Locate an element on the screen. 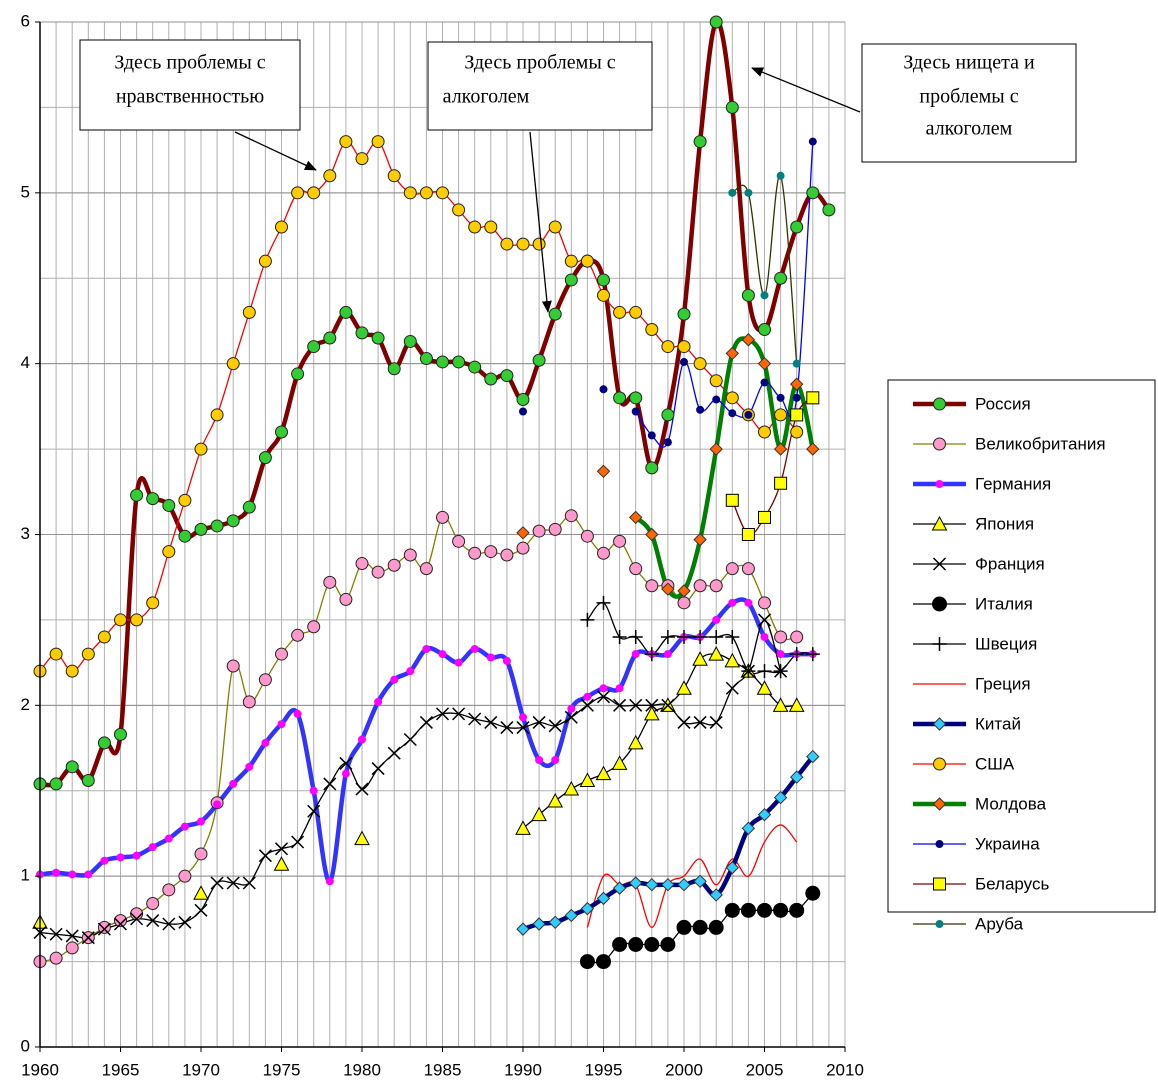 Image resolution: width=1158 pixels, height=1083 pixels. annotation-text: Здесь проблемы с is located at coordinates (539, 63).